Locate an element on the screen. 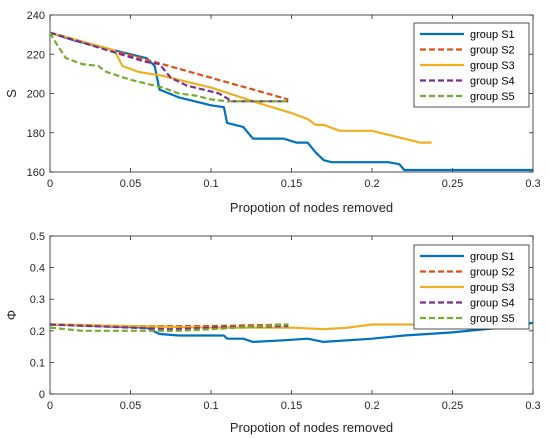 This screenshot has height=438, width=550. chart-2-ytick-label: 0 is located at coordinates (42, 395).